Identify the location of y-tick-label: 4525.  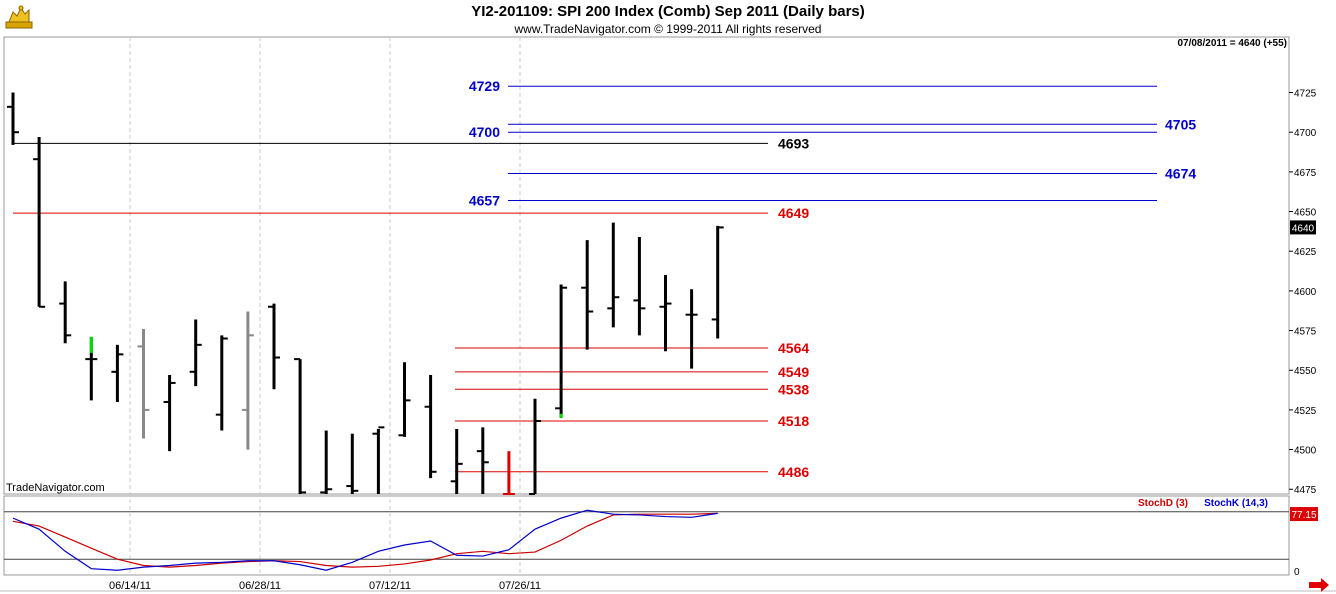
(1305, 411).